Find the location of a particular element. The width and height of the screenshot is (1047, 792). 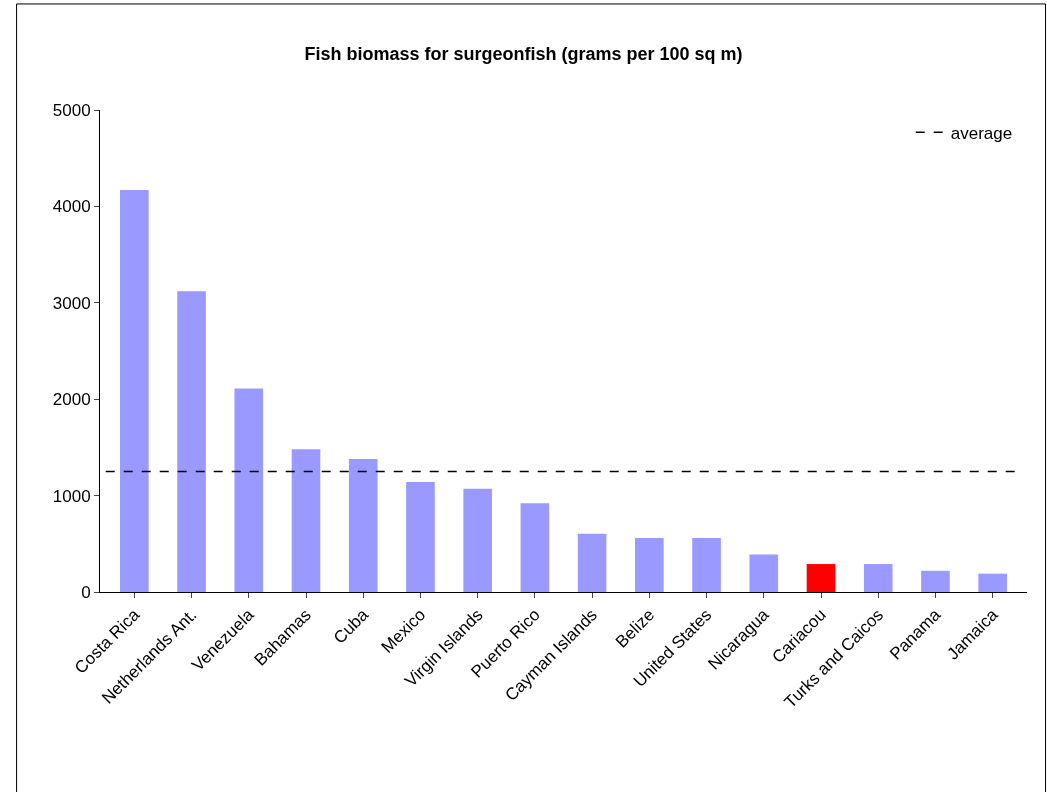

legend-label: average is located at coordinates (981, 133).